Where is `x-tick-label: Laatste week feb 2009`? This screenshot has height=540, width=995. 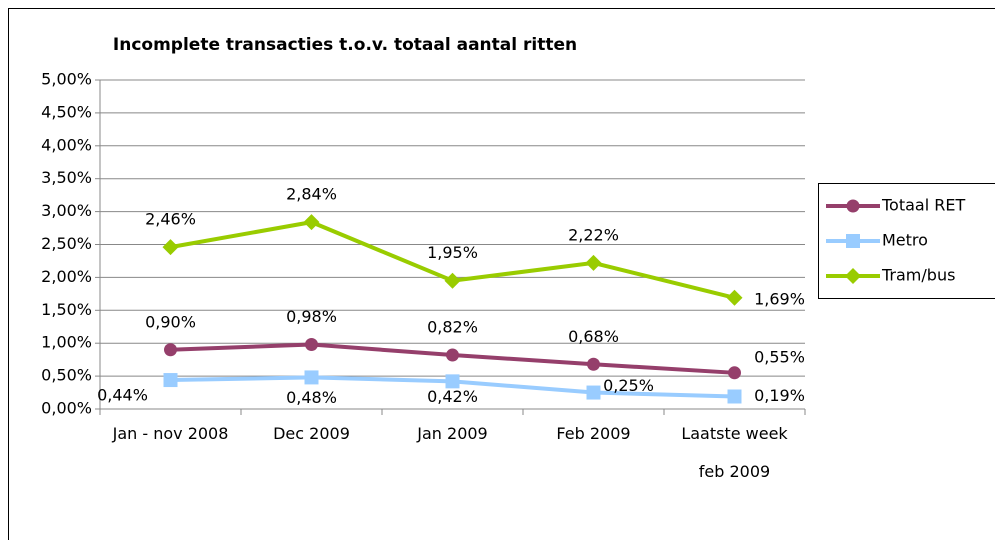 x-tick-label: Laatste week feb 2009 is located at coordinates (734, 452).